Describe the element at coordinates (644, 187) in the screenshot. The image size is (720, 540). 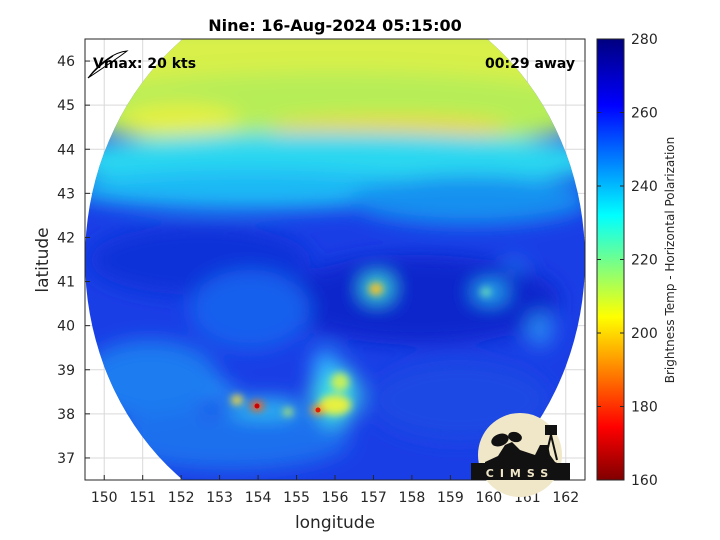
I see `colorbar-tick-label: 240` at that location.